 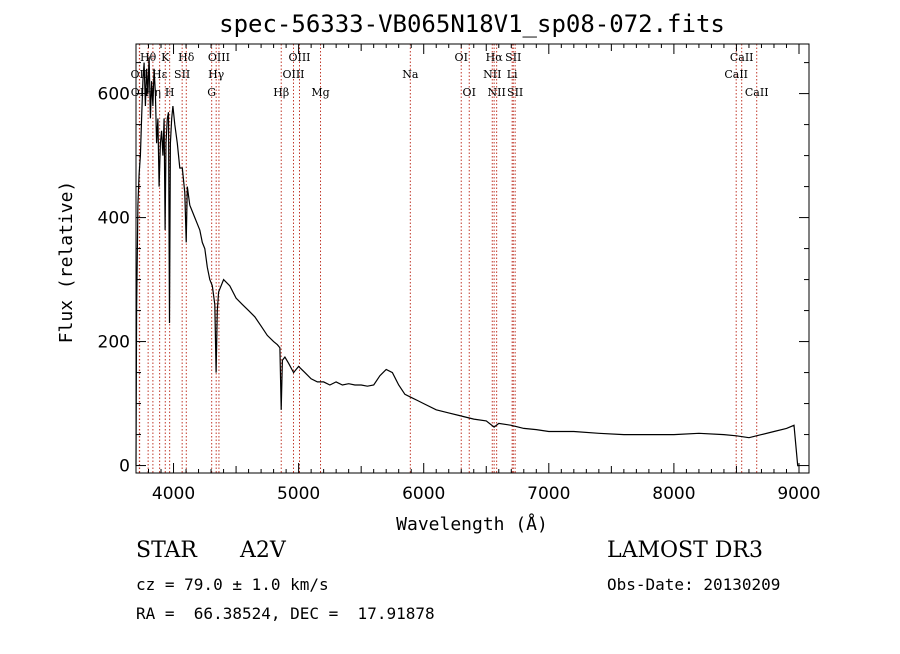 What do you see at coordinates (492, 74) in the screenshot?
I see `line-label-19: NII` at bounding box center [492, 74].